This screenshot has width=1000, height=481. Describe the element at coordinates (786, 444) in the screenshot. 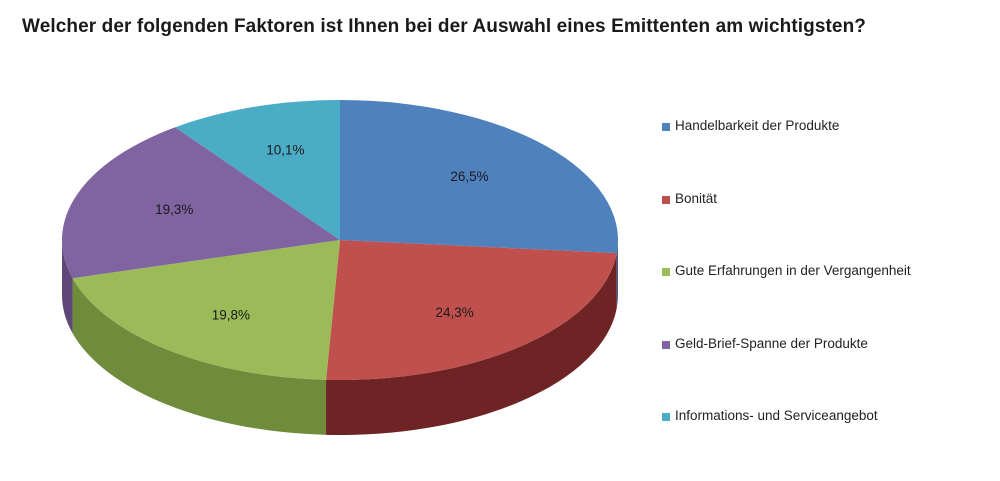

I see `legend-item: Informations- und Serviceangebot` at that location.